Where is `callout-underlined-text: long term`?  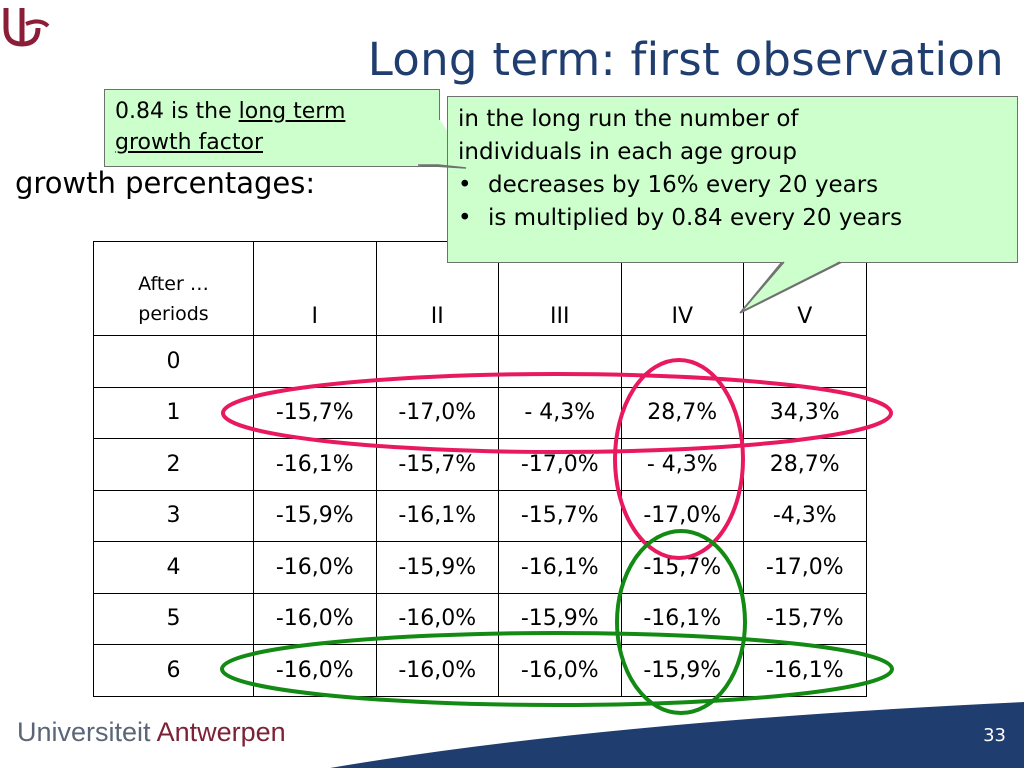
callout-underlined-text: long term is located at coordinates (292, 111).